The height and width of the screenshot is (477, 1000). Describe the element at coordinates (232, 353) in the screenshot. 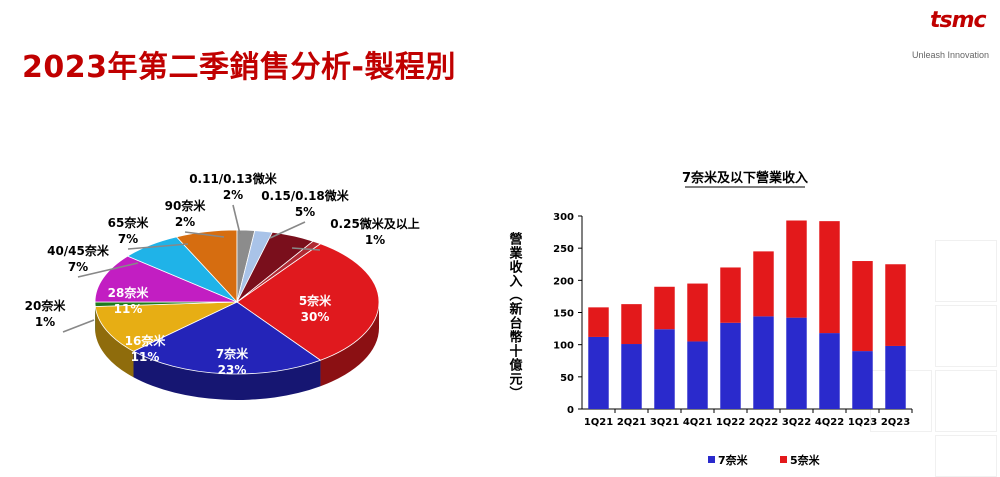

I see `pie-category-label: 7奈米` at that location.